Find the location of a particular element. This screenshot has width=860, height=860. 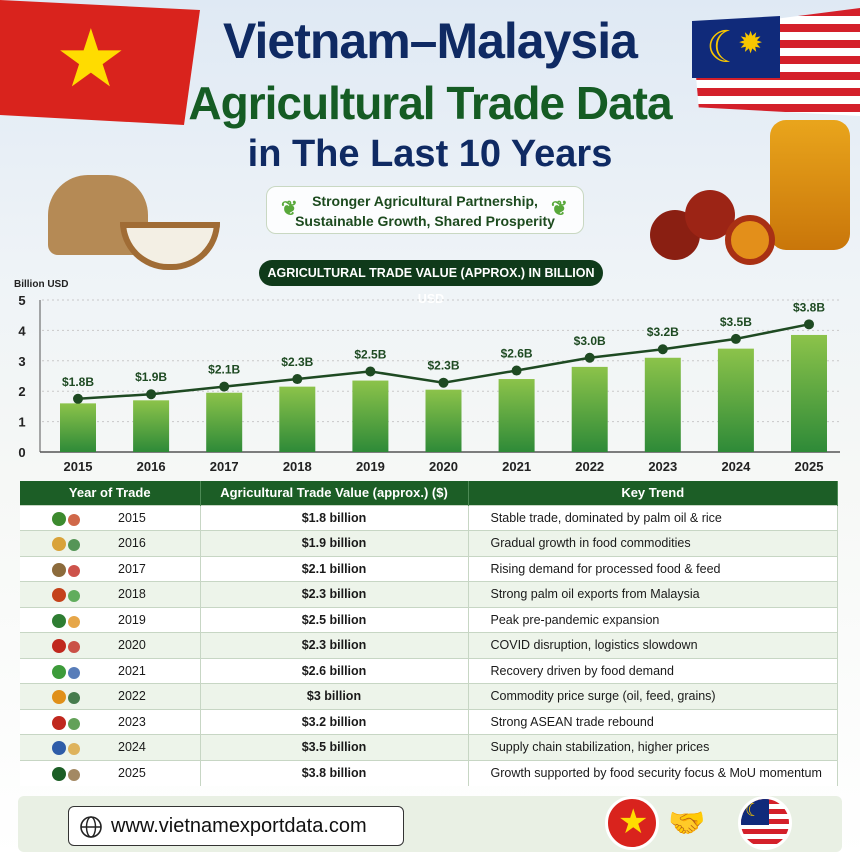

handshake-icon is located at coordinates (66, 774).